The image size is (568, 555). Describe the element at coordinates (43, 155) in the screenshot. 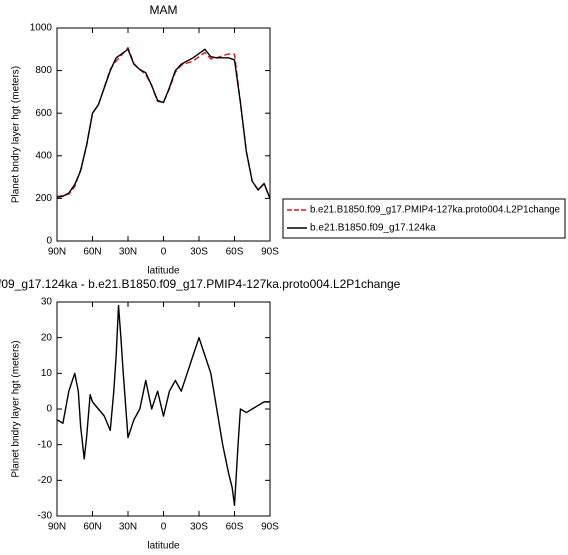

I see `y-tick-label: 400` at that location.